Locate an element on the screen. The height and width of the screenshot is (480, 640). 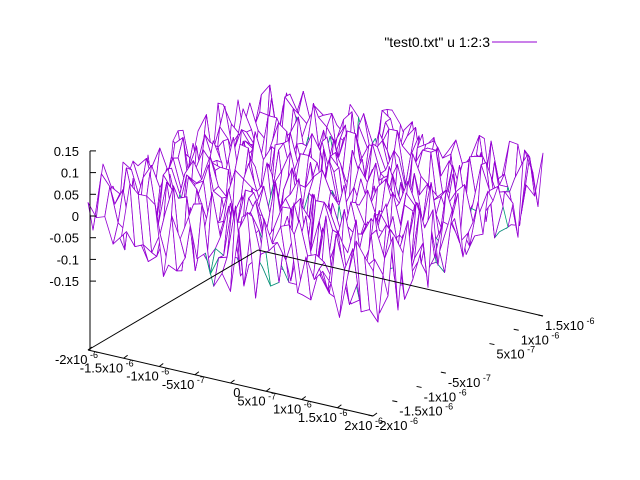
y-tick-label: -1x10 -6 is located at coordinates (445, 395).